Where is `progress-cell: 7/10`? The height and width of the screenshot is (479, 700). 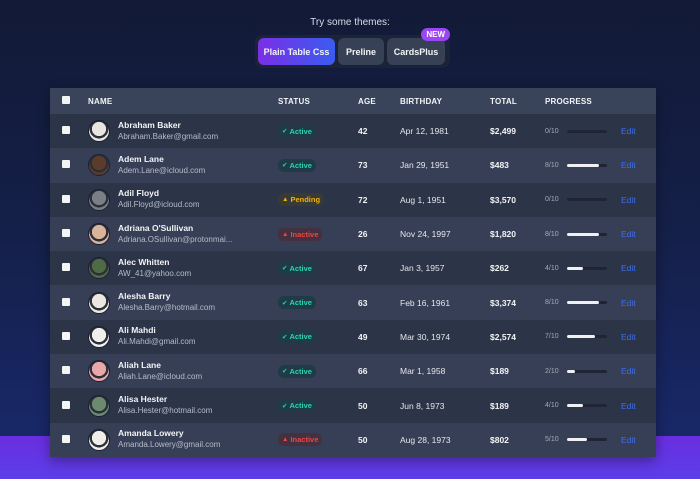
progress-cell: 7/10 is located at coordinates (583, 336).